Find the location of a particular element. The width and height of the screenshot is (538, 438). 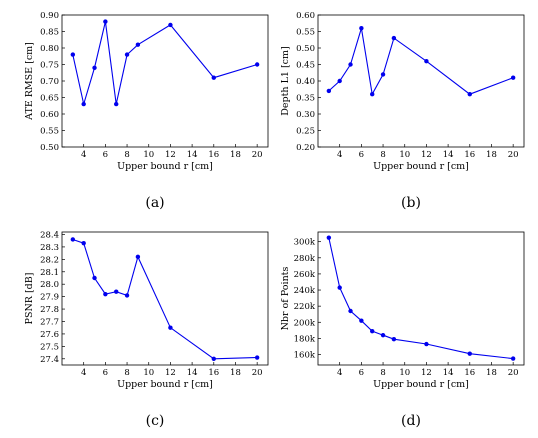

y-tick-label: 0.90 is located at coordinates (49, 16).